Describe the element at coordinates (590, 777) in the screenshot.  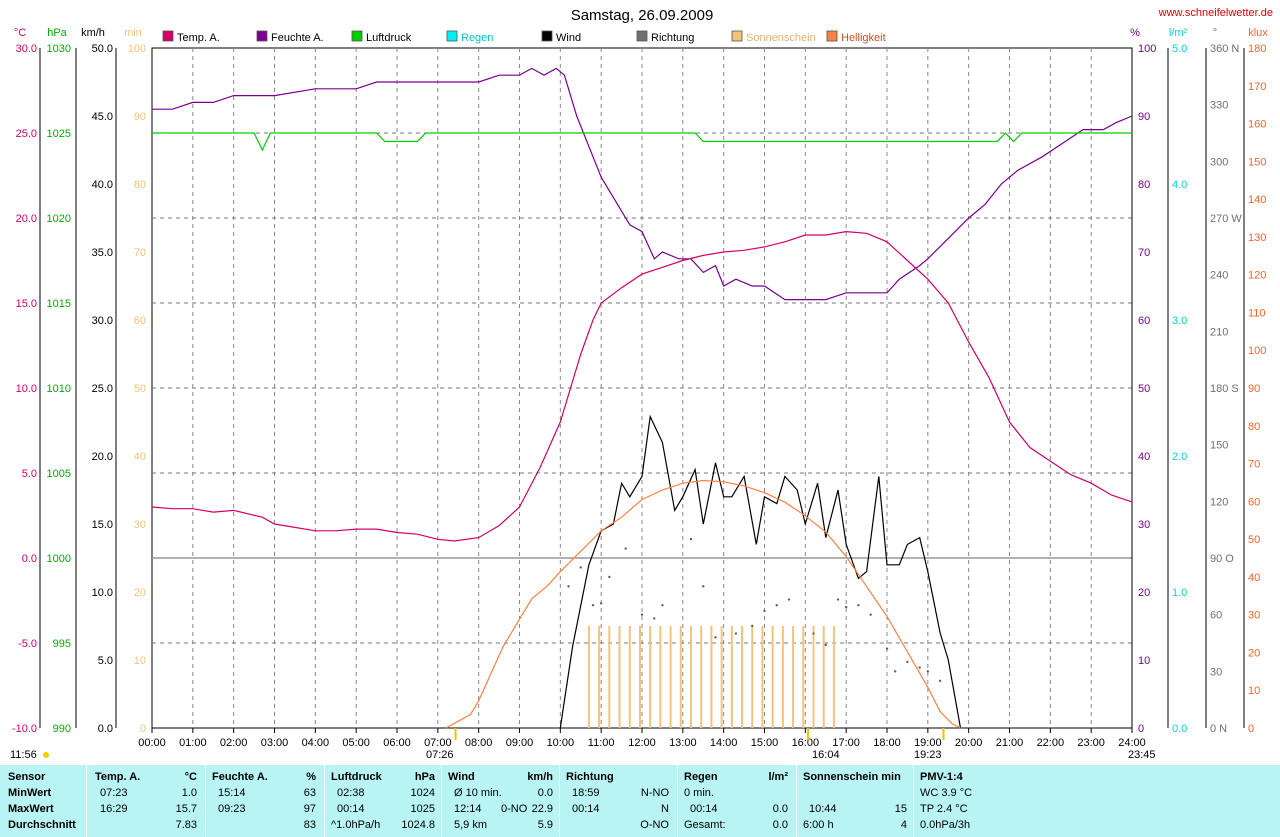
I see `stats-header-dir: Richtung` at that location.